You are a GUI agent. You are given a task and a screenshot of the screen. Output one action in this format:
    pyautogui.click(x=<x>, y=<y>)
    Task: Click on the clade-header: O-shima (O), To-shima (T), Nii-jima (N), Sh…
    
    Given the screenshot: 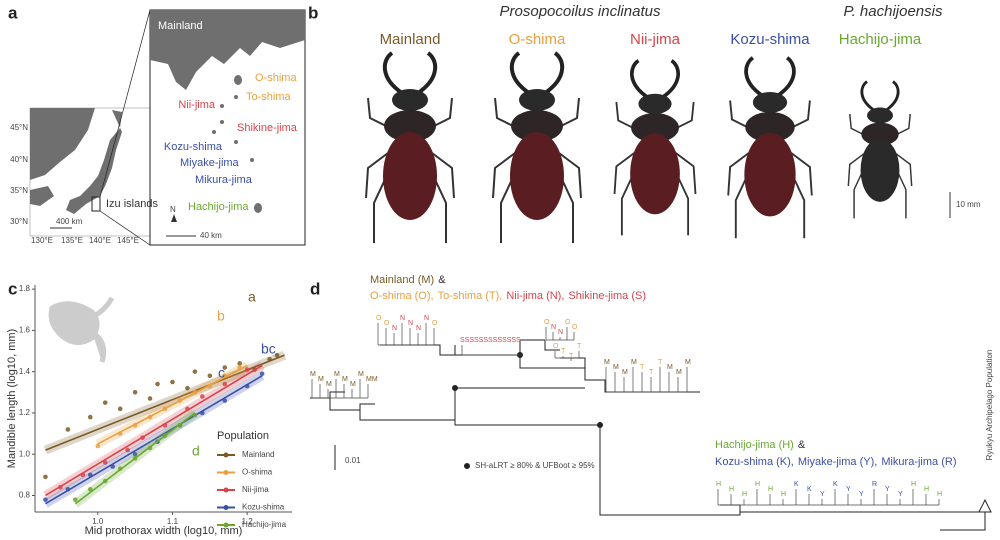 What is the action you would take?
    pyautogui.click(x=508, y=296)
    